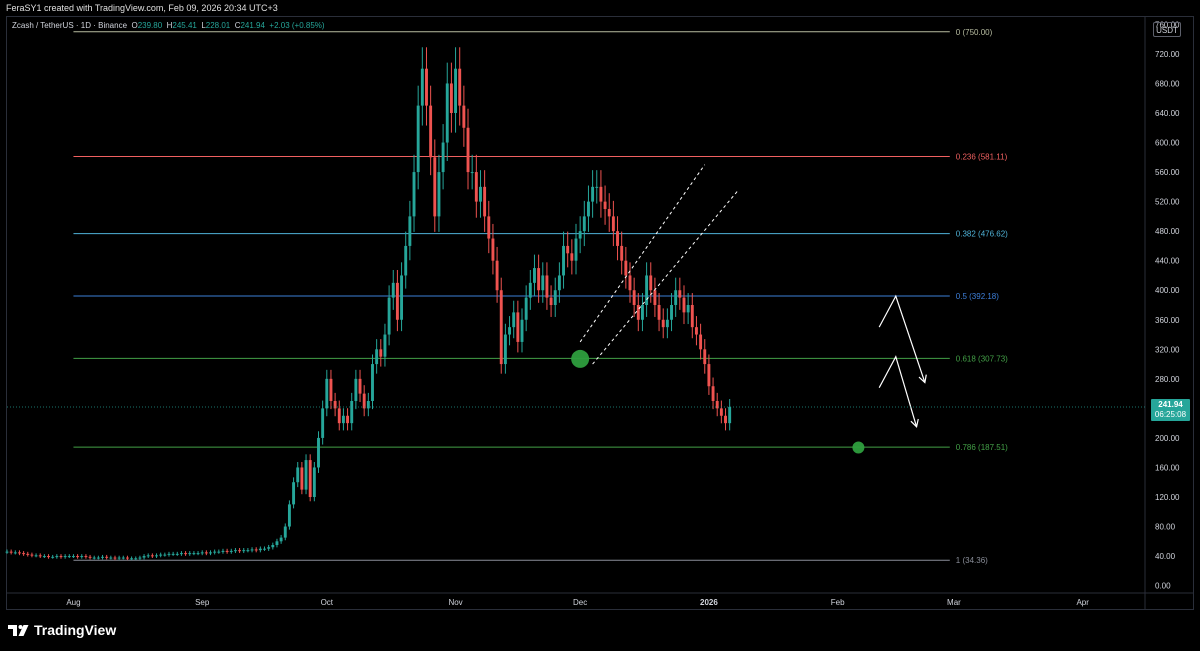  What do you see at coordinates (1167, 202) in the screenshot?
I see `y-tick-label: 520.00` at bounding box center [1167, 202].